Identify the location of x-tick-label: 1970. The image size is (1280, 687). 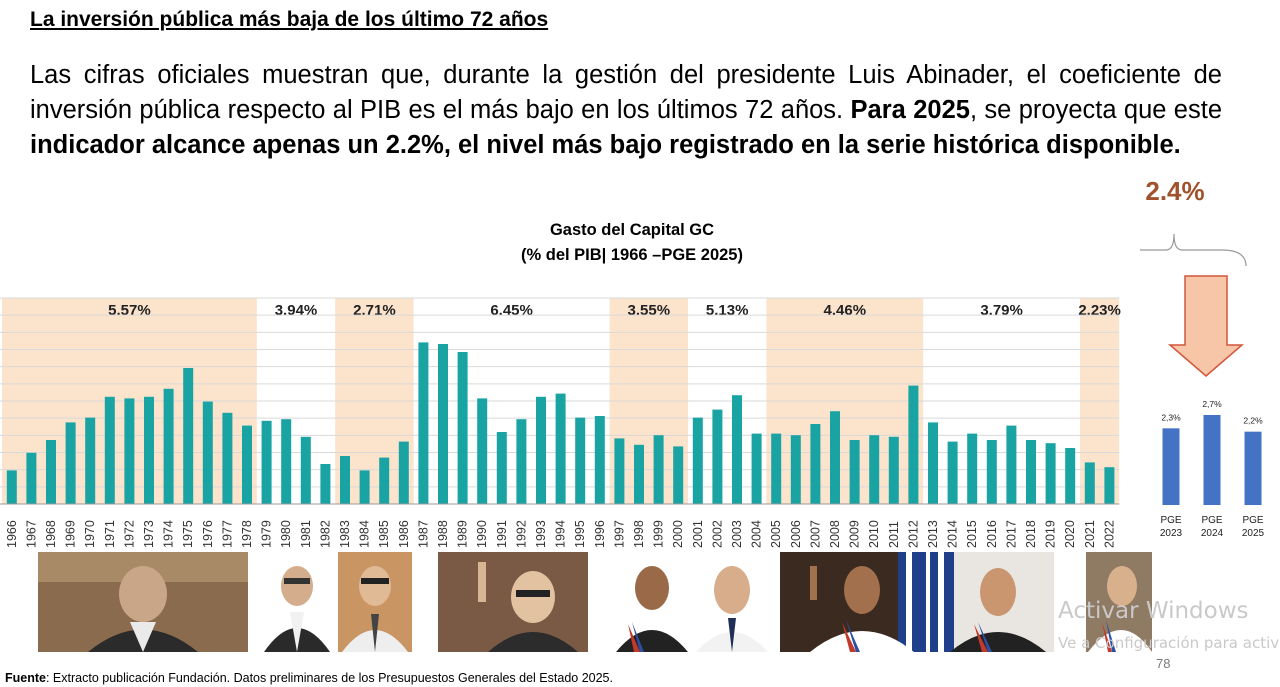
(90, 534).